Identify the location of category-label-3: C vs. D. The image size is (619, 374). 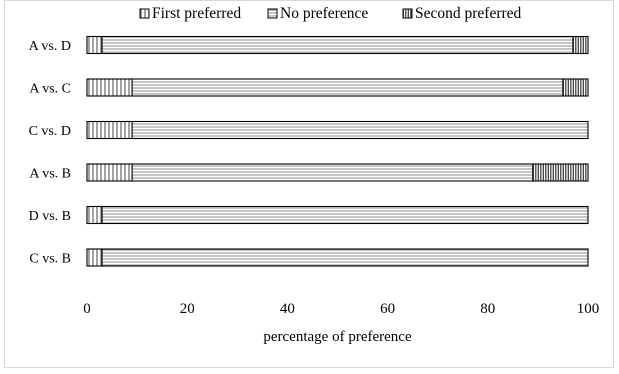
(50, 131).